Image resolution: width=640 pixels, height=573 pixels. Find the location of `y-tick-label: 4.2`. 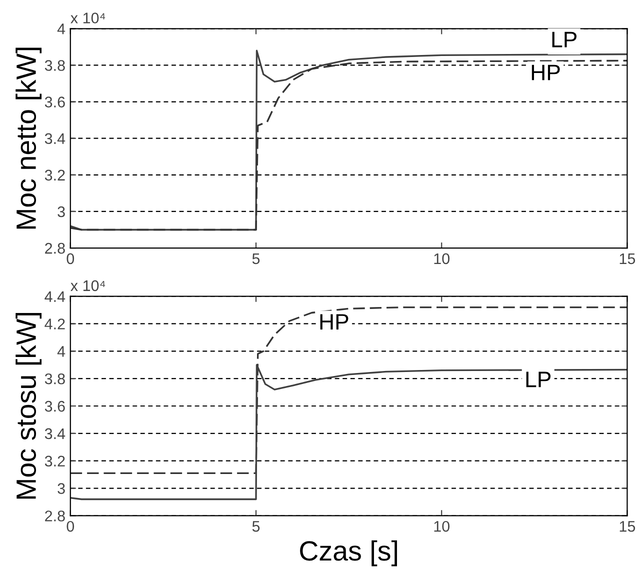

y-tick-label: 4.2 is located at coordinates (54, 324).